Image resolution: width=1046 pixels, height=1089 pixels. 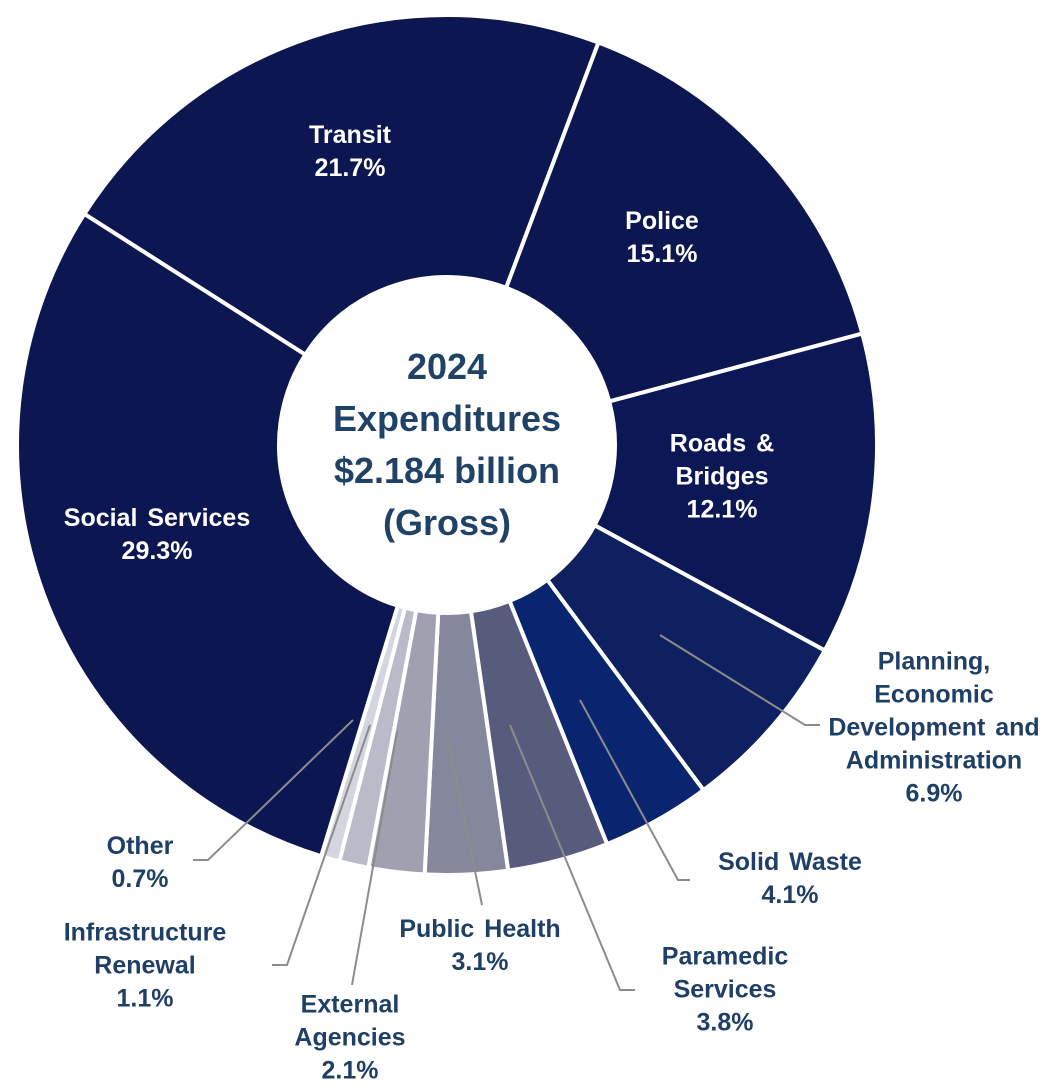 What do you see at coordinates (480, 962) in the screenshot?
I see `value-label: 3.1%` at bounding box center [480, 962].